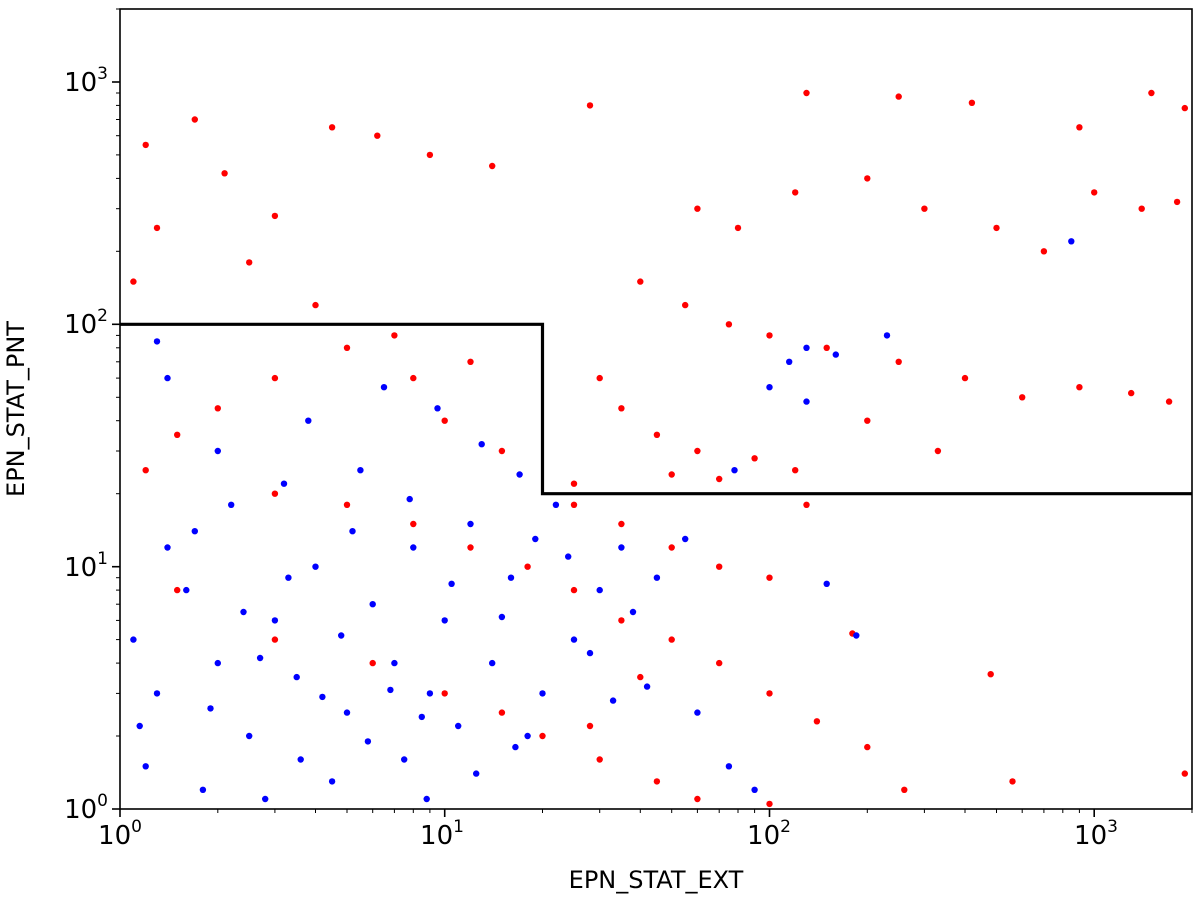 This screenshot has width=1200, height=907. Describe the element at coordinates (86, 323) in the screenshot. I see `y-tick-label-2: 10²` at that location.